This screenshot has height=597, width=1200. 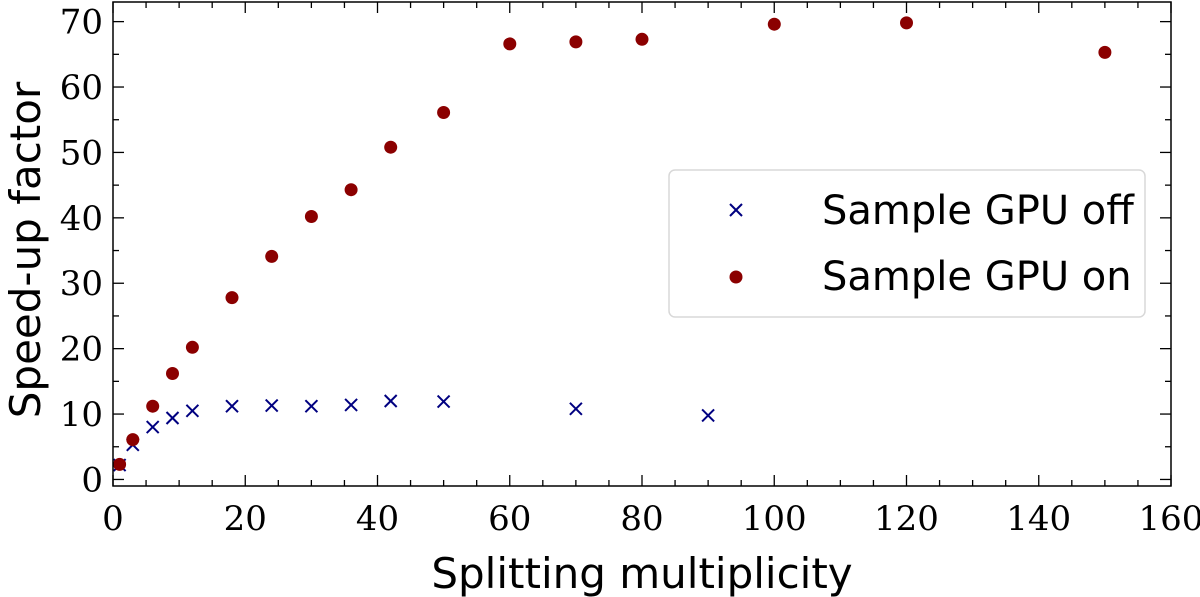 What do you see at coordinates (81, 350) in the screenshot?
I see `y-tick-label: 20` at bounding box center [81, 350].